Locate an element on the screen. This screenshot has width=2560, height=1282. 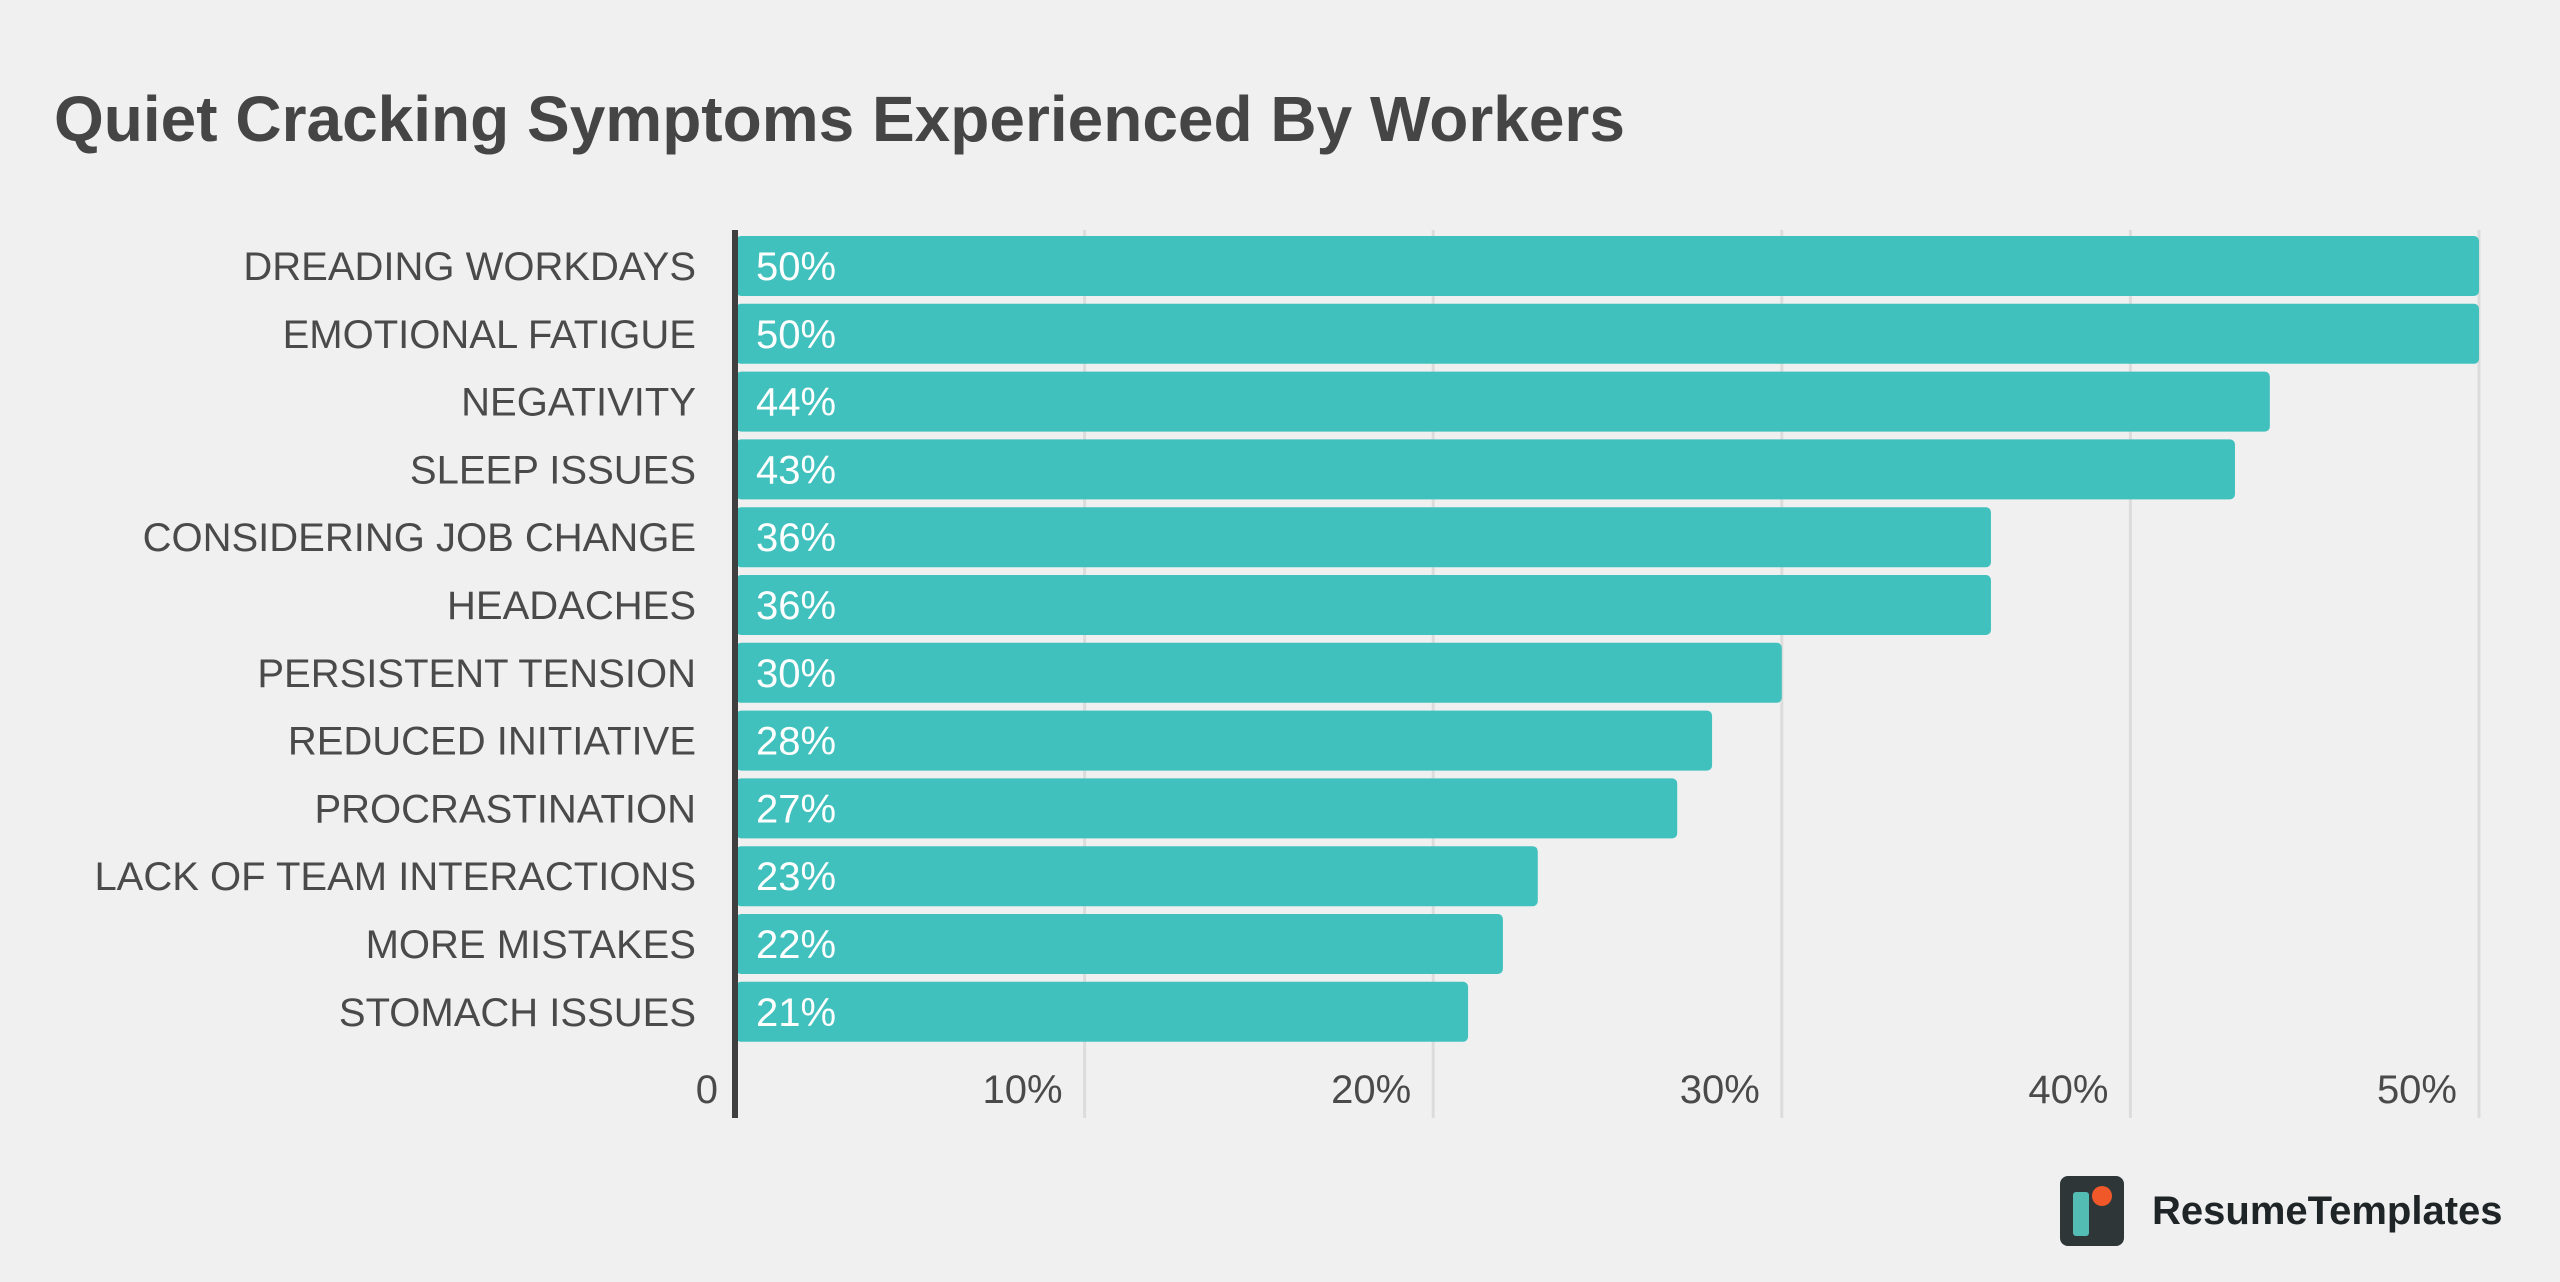
bar-value-label: 27% is located at coordinates (796, 809).